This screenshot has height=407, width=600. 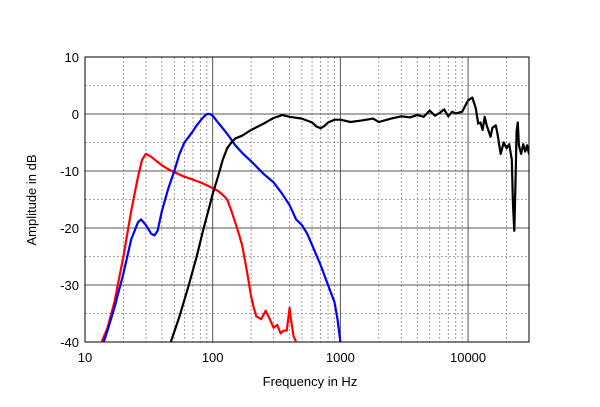 What do you see at coordinates (468, 357) in the screenshot?
I see `x-tick-label: 10000` at bounding box center [468, 357].